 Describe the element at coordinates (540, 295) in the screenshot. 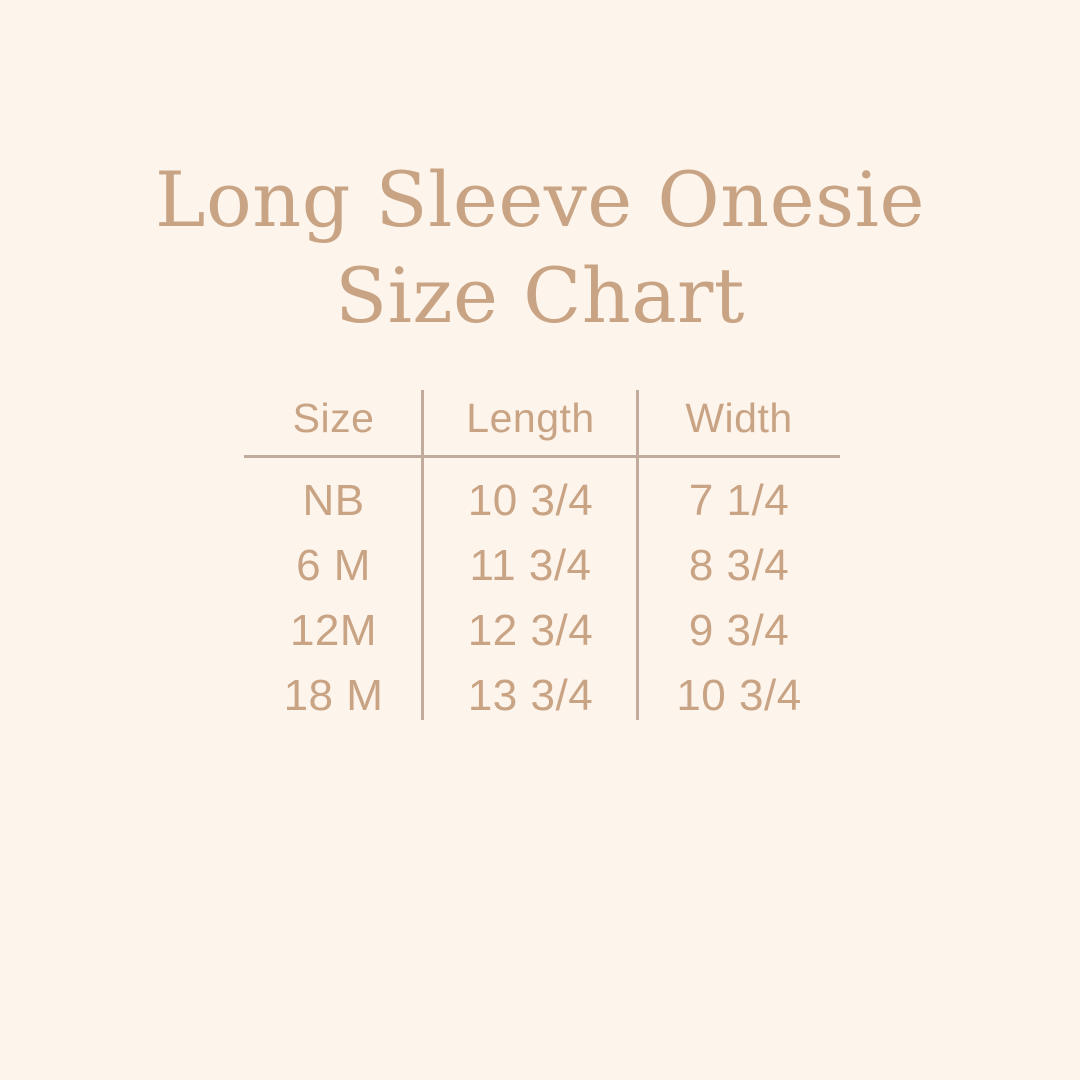

I see `title-line-2: Size Chart` at that location.